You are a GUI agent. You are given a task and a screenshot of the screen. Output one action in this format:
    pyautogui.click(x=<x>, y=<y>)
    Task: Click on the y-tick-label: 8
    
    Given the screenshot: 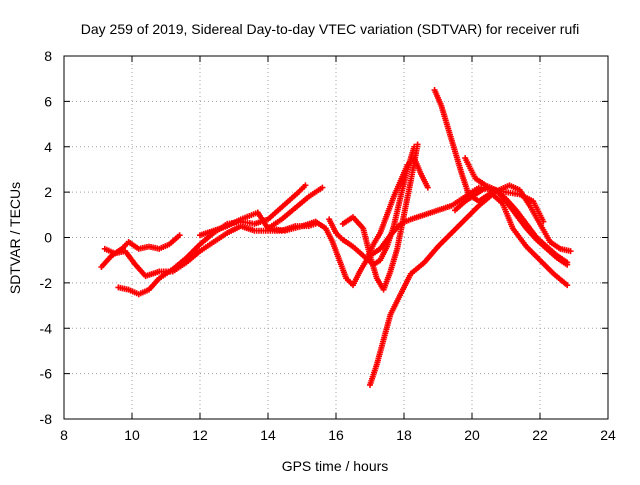 What is the action you would take?
    pyautogui.click(x=48, y=56)
    